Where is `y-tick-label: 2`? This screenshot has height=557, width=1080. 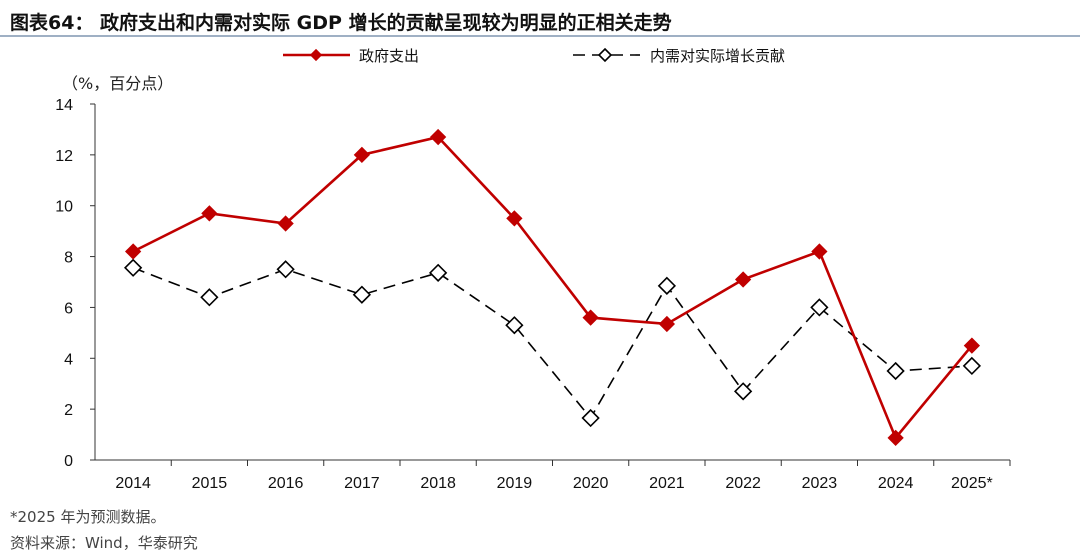
y-tick-label: 2 is located at coordinates (68, 410).